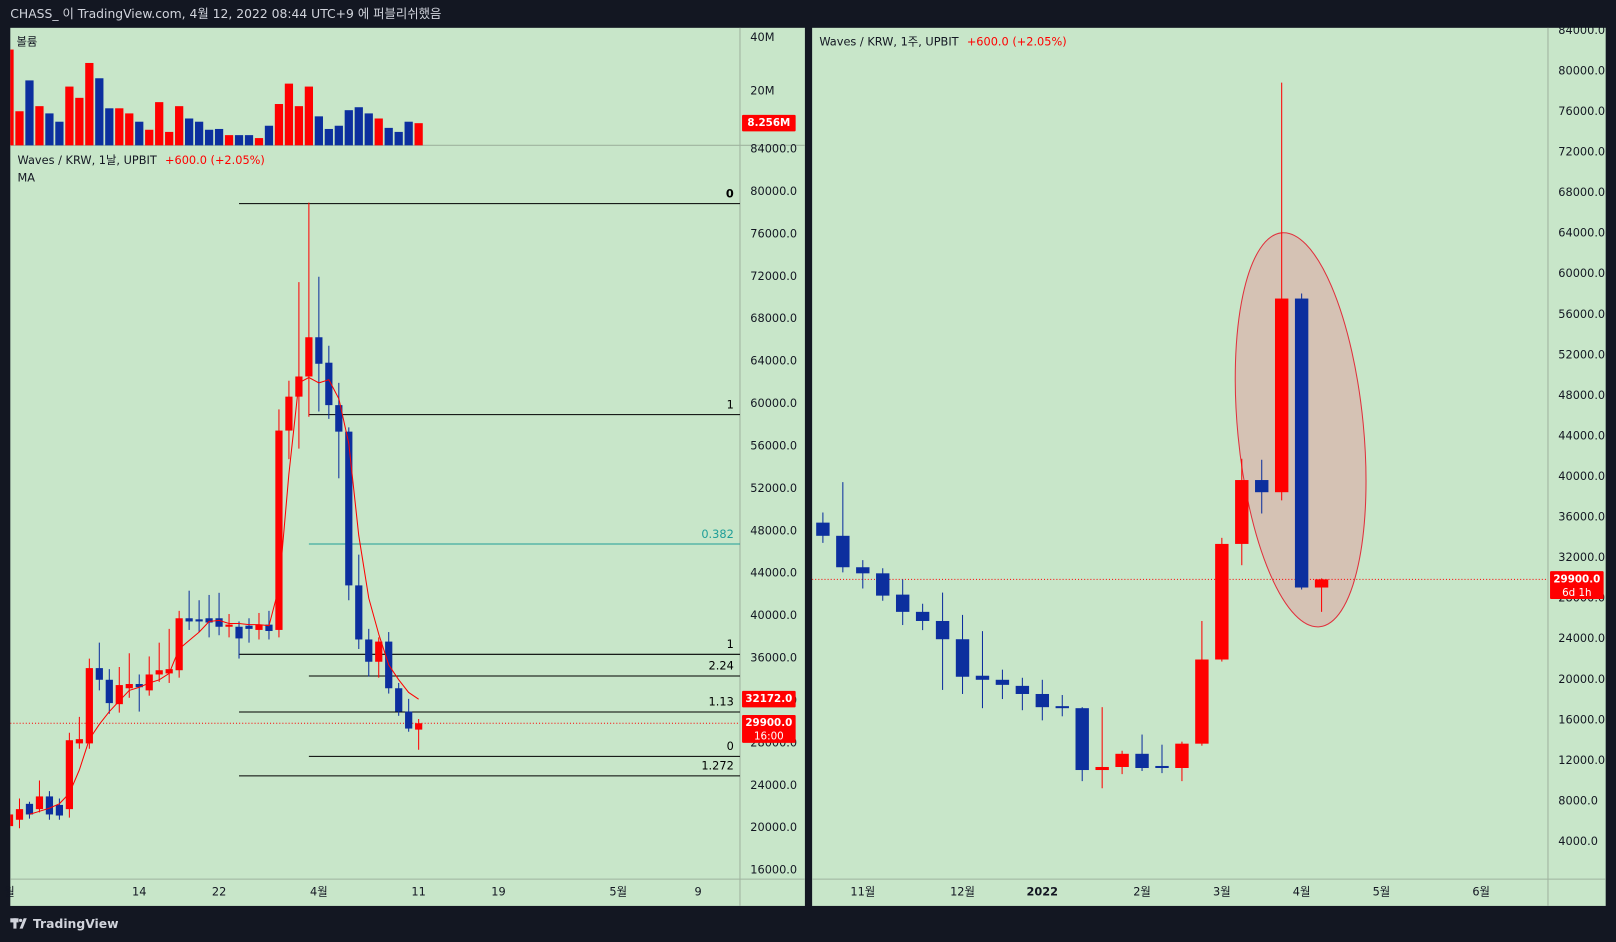 This screenshot has height=942, width=1616. I want to click on y-tick-label: 48000.0, so click(773, 530).